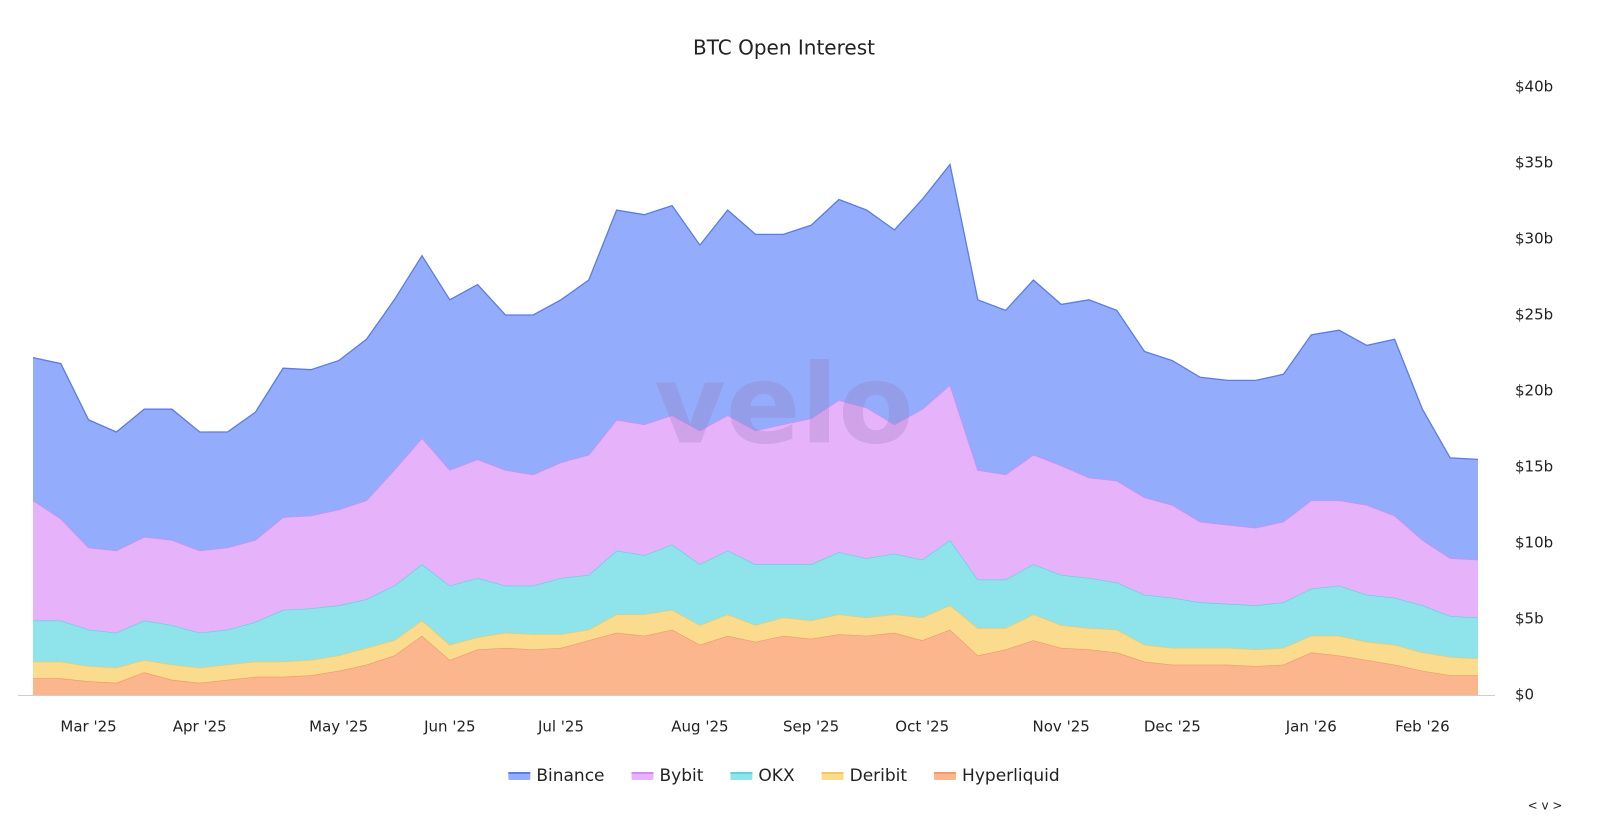 Image resolution: width=1600 pixels, height=837 pixels. I want to click on y-tick-label: $35b, so click(1534, 163).